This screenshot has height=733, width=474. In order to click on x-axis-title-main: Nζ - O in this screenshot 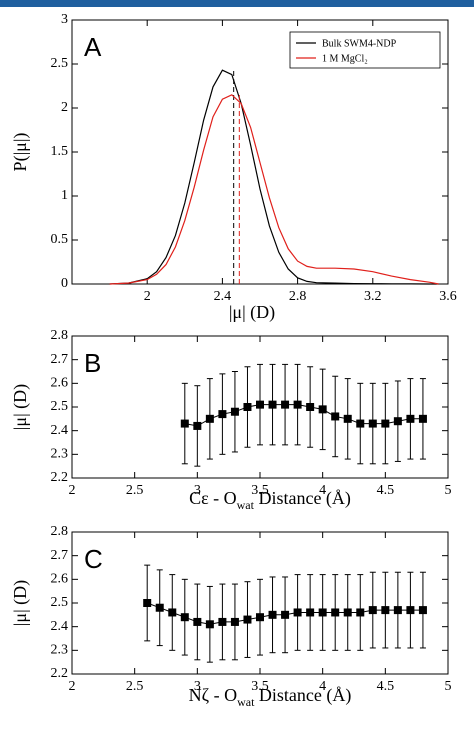, I will do `click(213, 695)`.